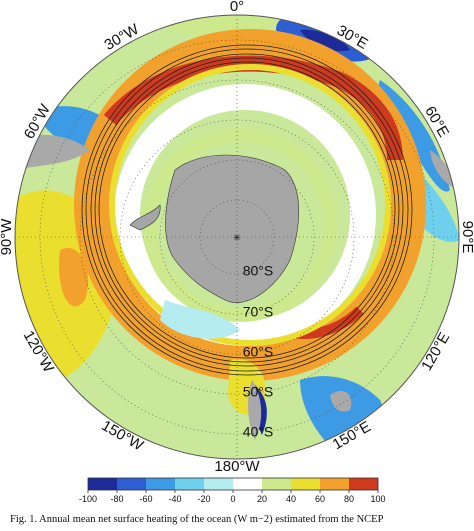  What do you see at coordinates (174, 499) in the screenshot?
I see `colorbar-tick-label: -40` at bounding box center [174, 499].